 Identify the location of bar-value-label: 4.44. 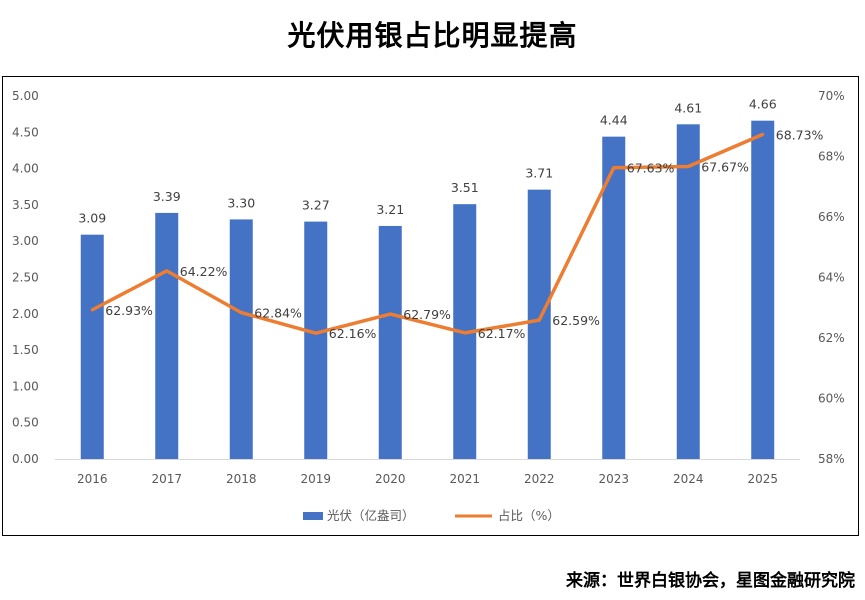
(614, 120).